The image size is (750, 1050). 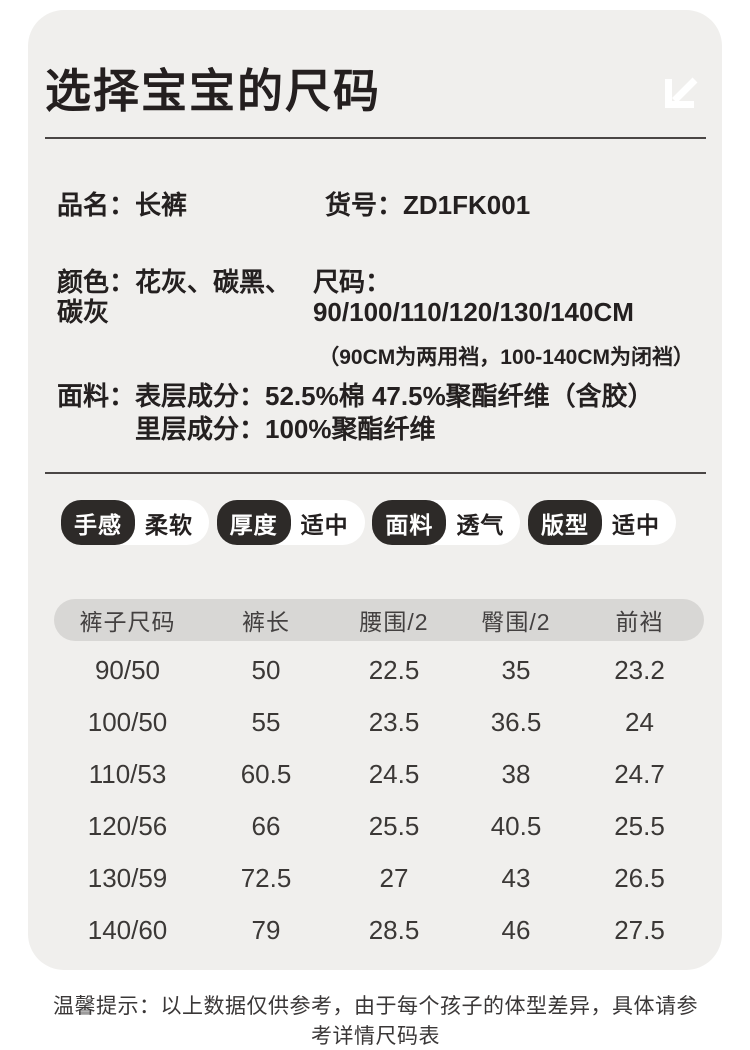 I want to click on product-color-label: 颜色：, so click(x=96, y=282).